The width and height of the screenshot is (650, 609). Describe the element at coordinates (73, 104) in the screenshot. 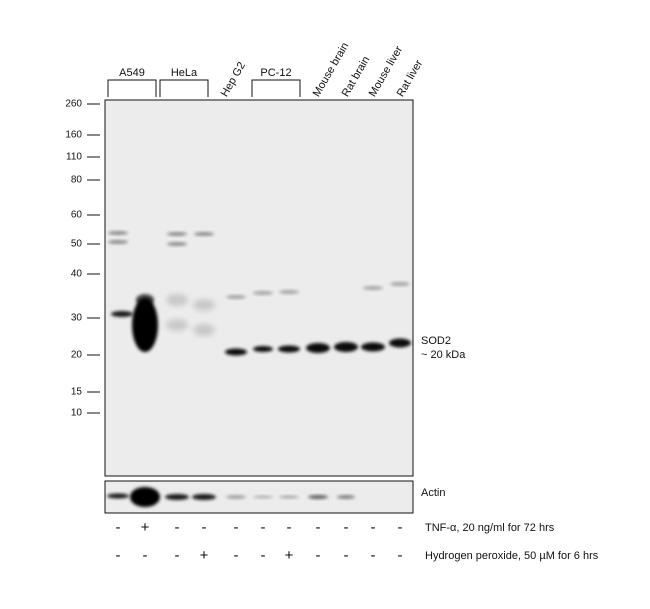

I see `marker-label: 260` at that location.